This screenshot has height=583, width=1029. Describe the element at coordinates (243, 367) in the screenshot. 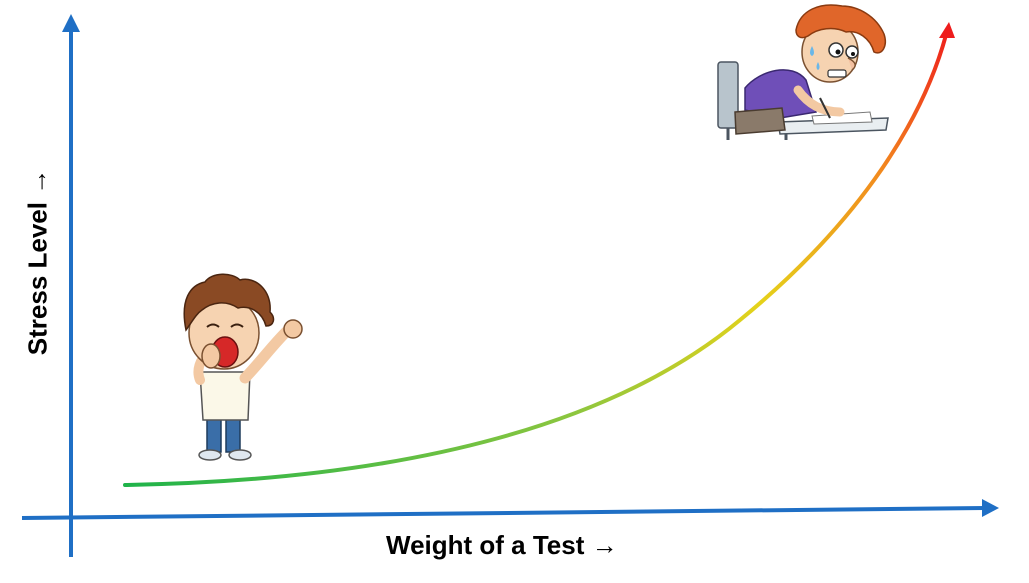

I see `yawning-boy-illustration` at that location.